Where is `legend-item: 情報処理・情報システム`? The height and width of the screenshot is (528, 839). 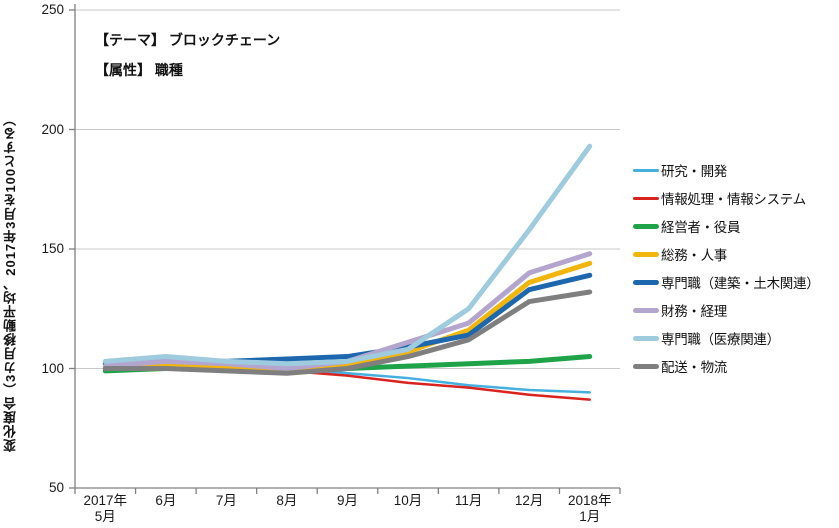
legend-item: 情報処理・情報システム is located at coordinates (736, 198).